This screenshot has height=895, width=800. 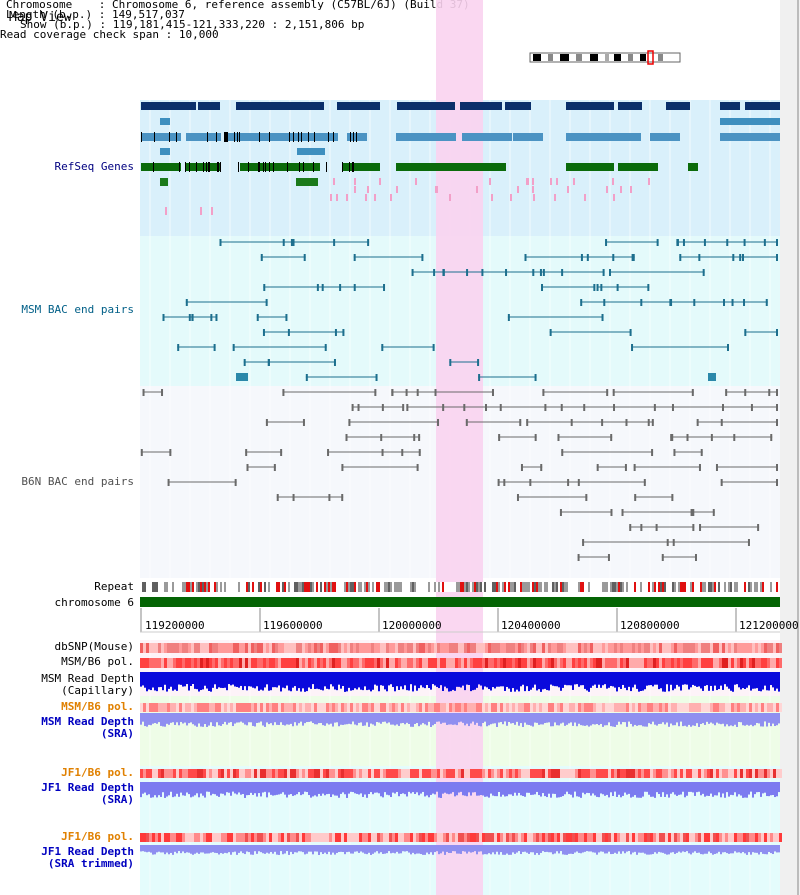 I want to click on track-label-chromosome: chromosome 6, so click(x=94, y=602).